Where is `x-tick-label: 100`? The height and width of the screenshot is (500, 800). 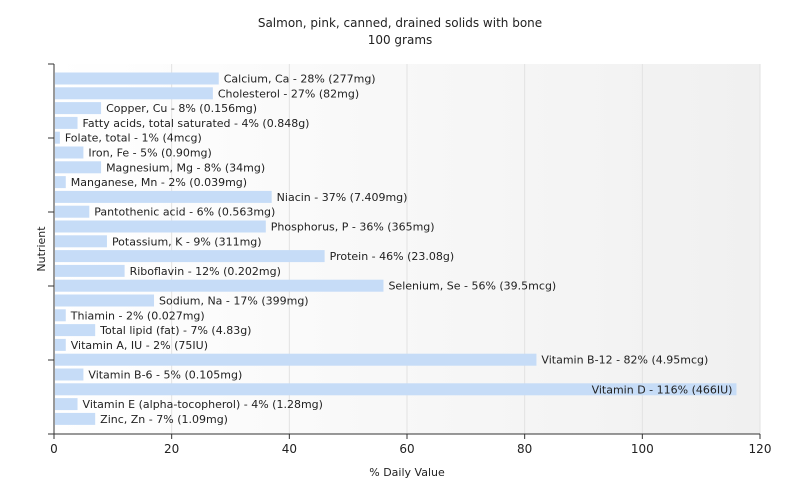 x-tick-label: 100 is located at coordinates (642, 449).